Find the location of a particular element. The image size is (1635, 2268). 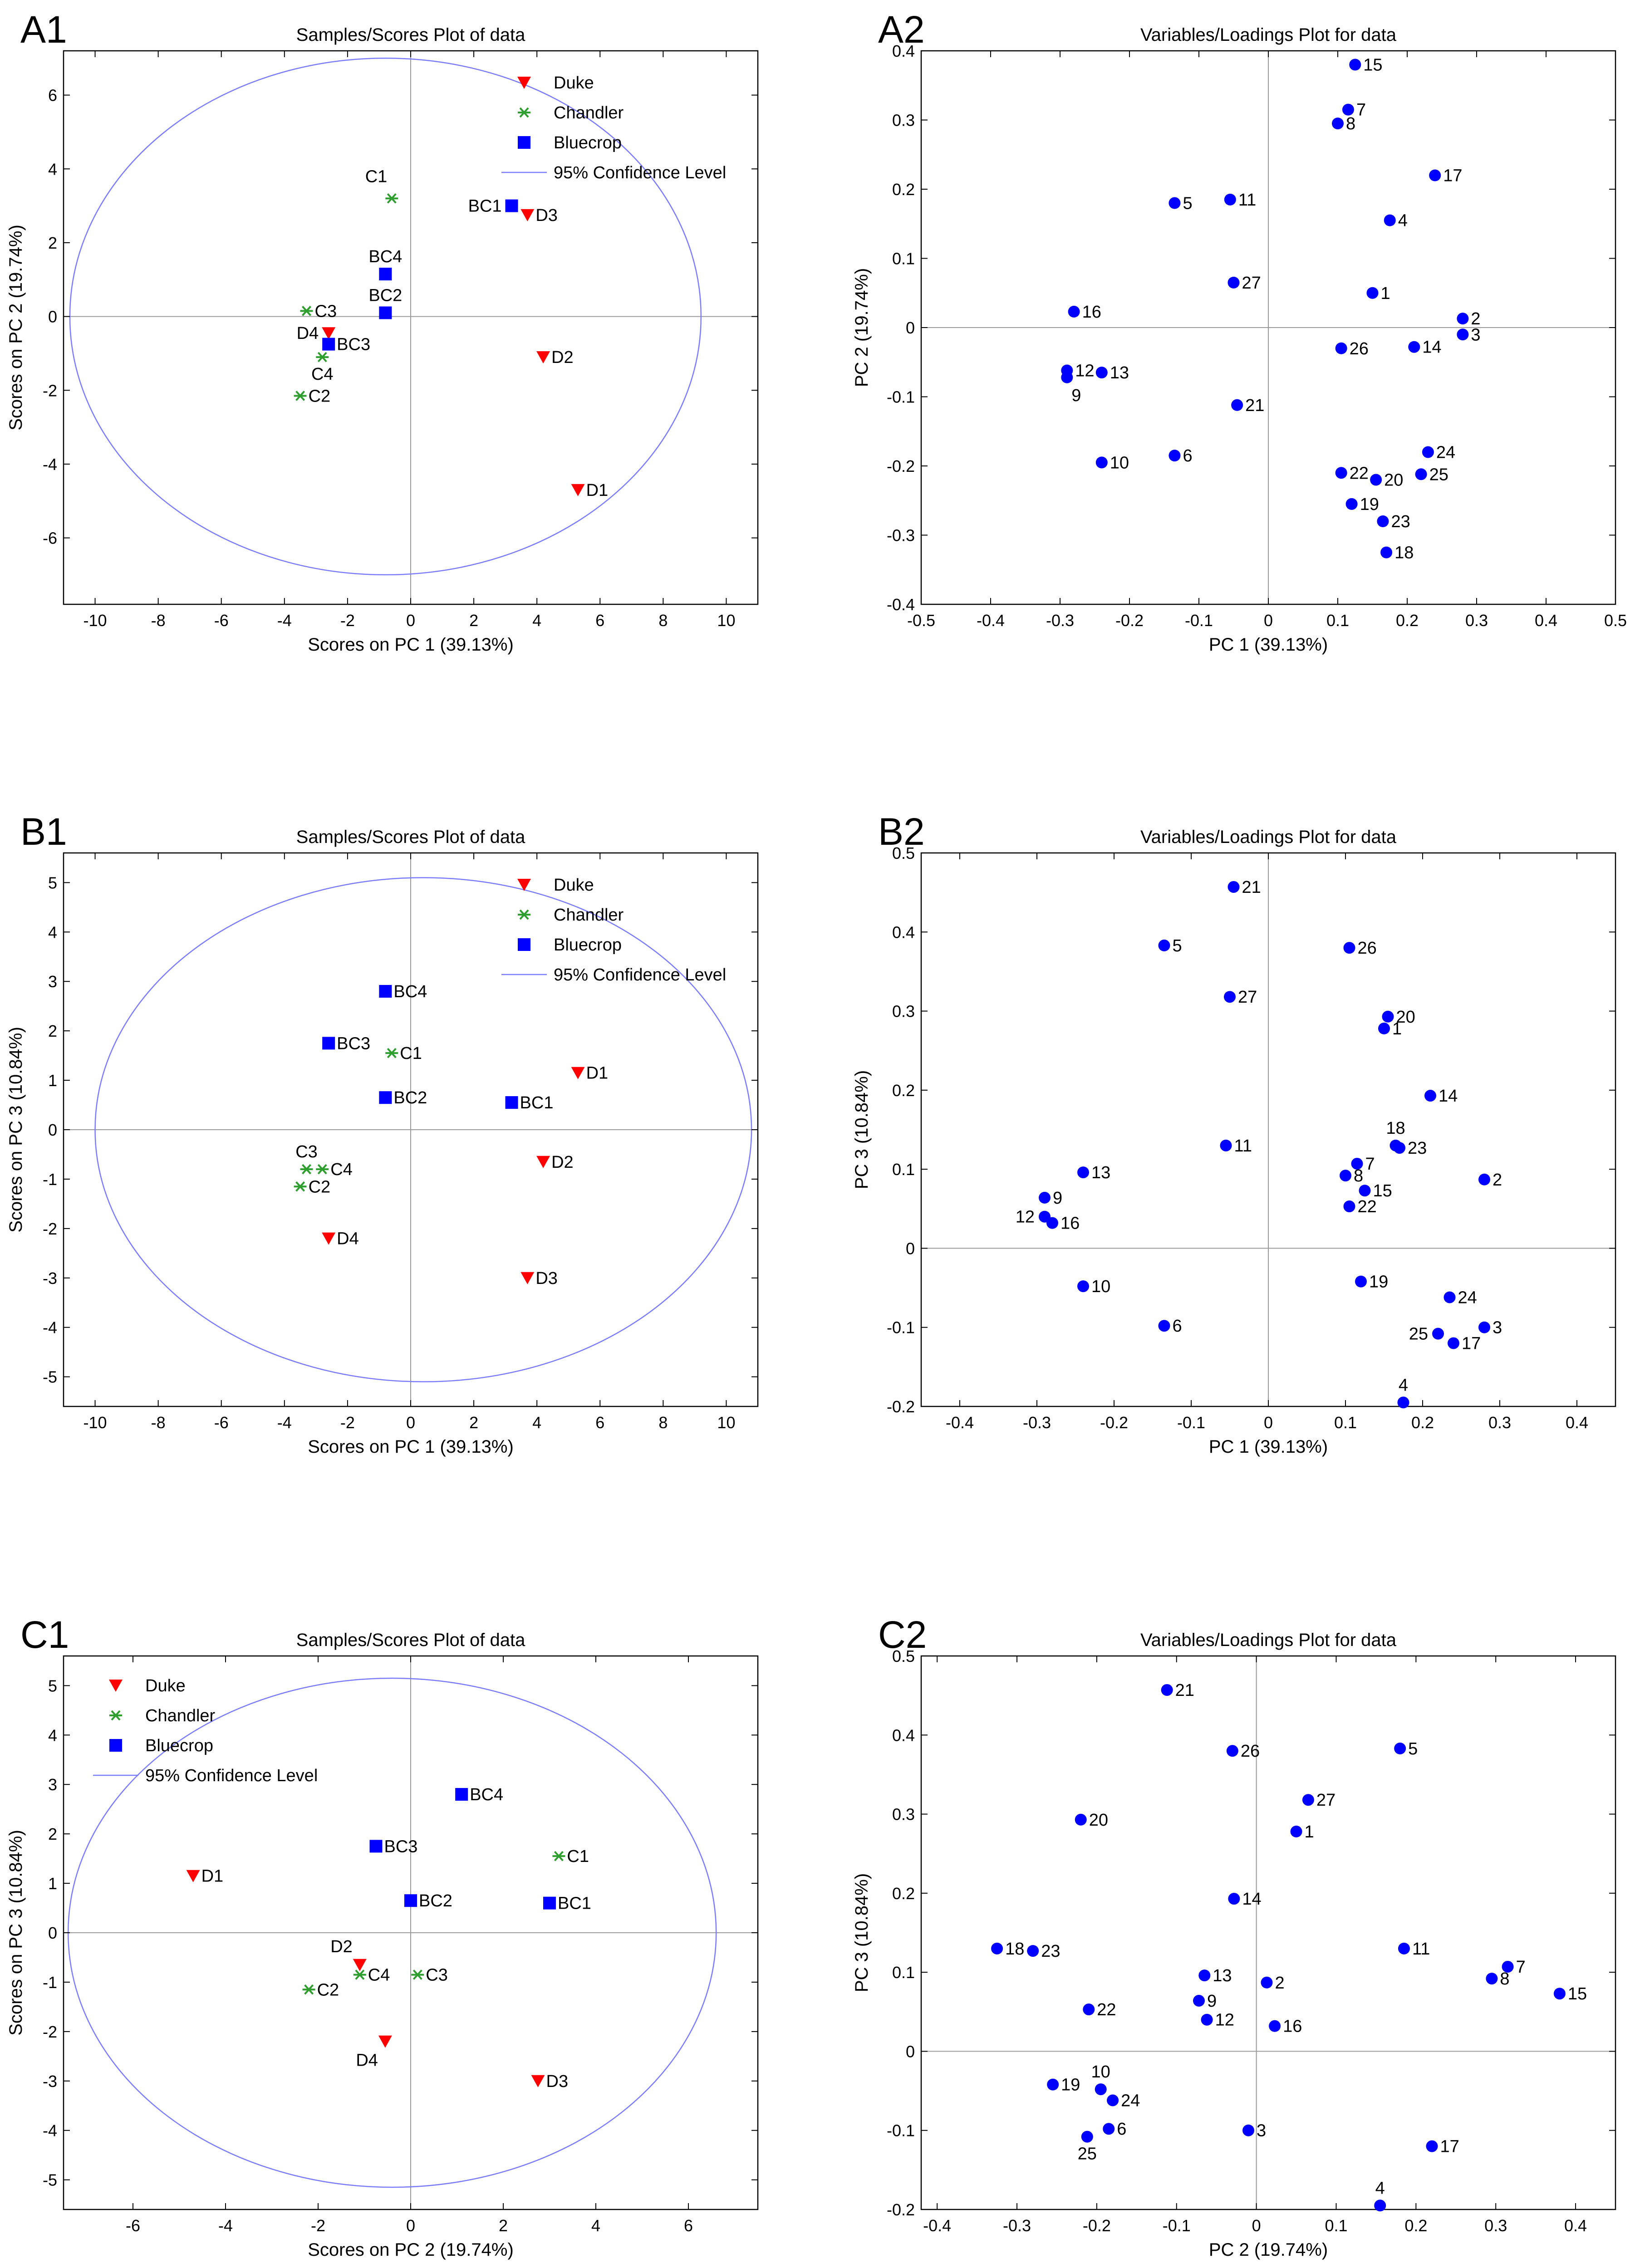

point-label: D3 is located at coordinates (547, 1278).